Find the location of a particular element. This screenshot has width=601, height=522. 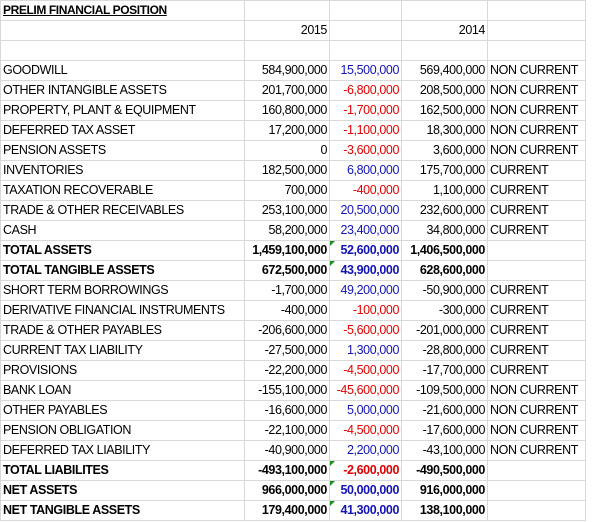

value-2015: -27,500,000 is located at coordinates (287, 350).